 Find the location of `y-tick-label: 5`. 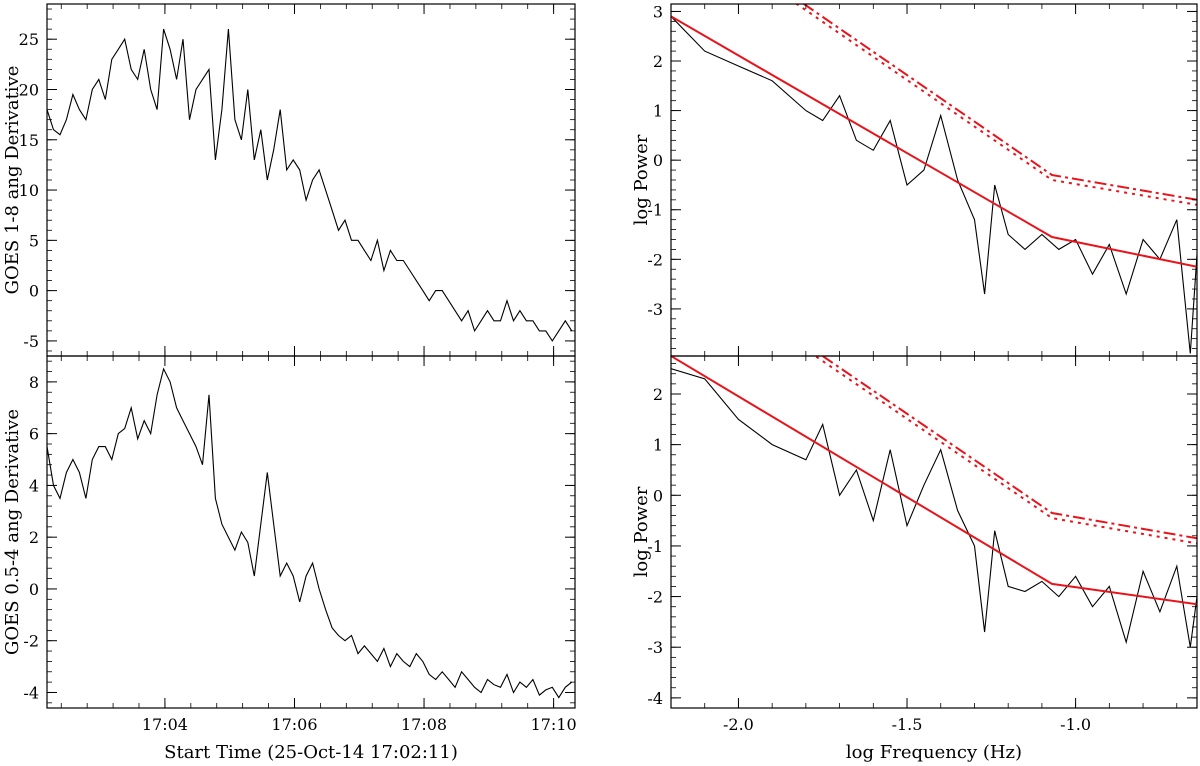

y-tick-label: 5 is located at coordinates (34, 240).